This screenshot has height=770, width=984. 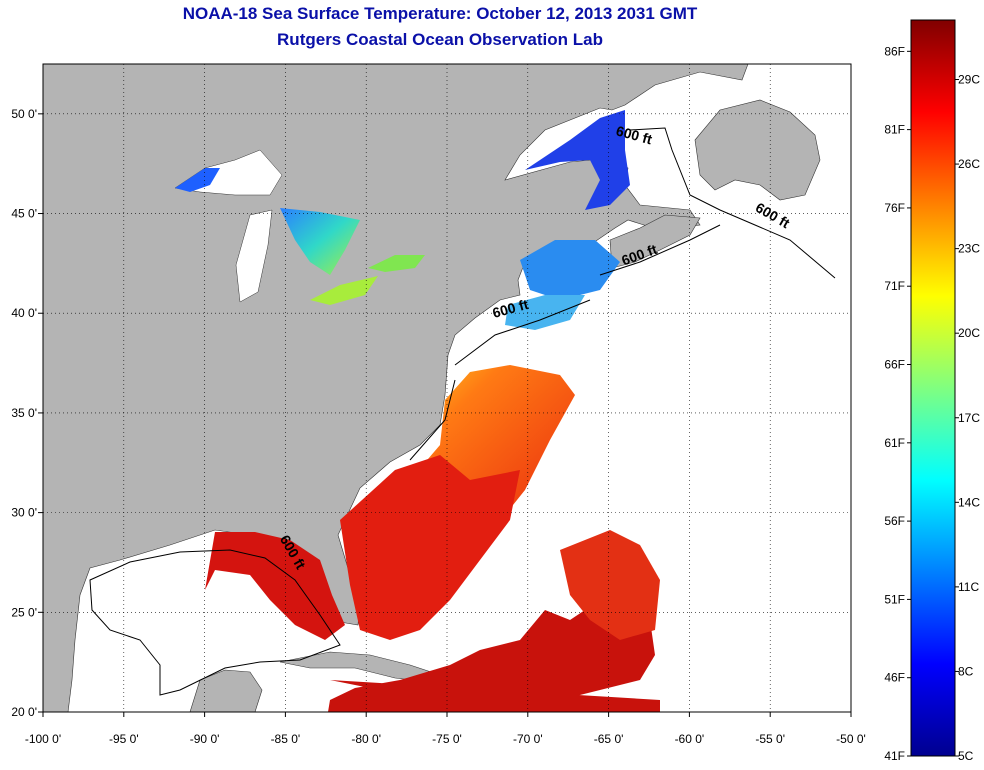 What do you see at coordinates (690, 739) in the screenshot?
I see `lon-tick-label: -60 0'` at bounding box center [690, 739].